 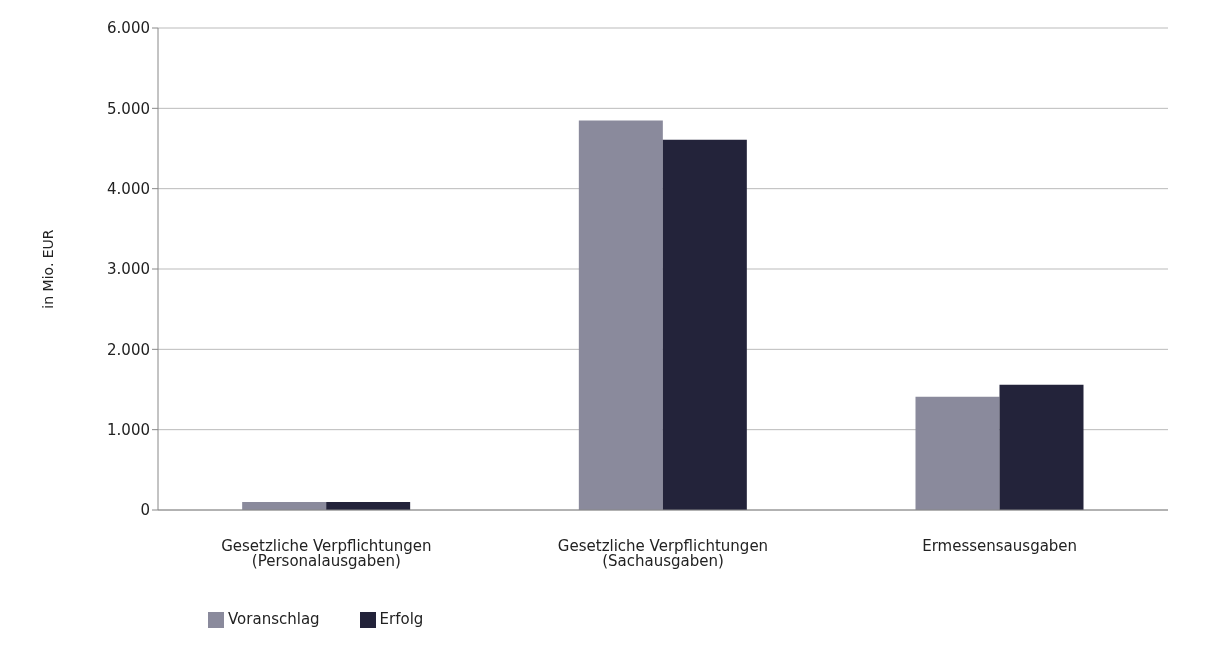 I want to click on y-tick-label: 1.000, so click(x=128, y=429).